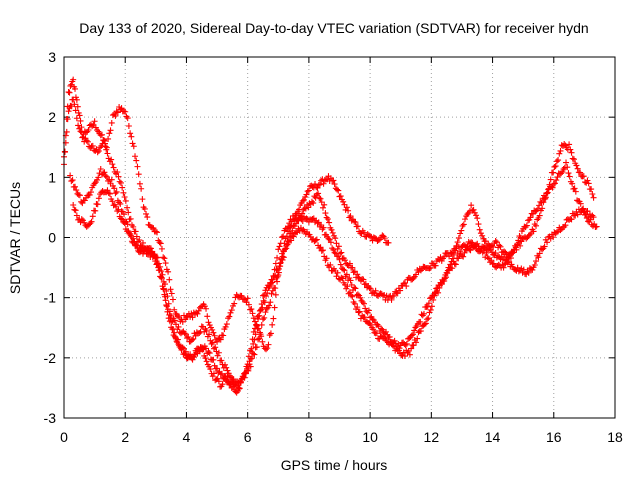 The image size is (640, 480). I want to click on x-tick-label: 12, so click(432, 437).